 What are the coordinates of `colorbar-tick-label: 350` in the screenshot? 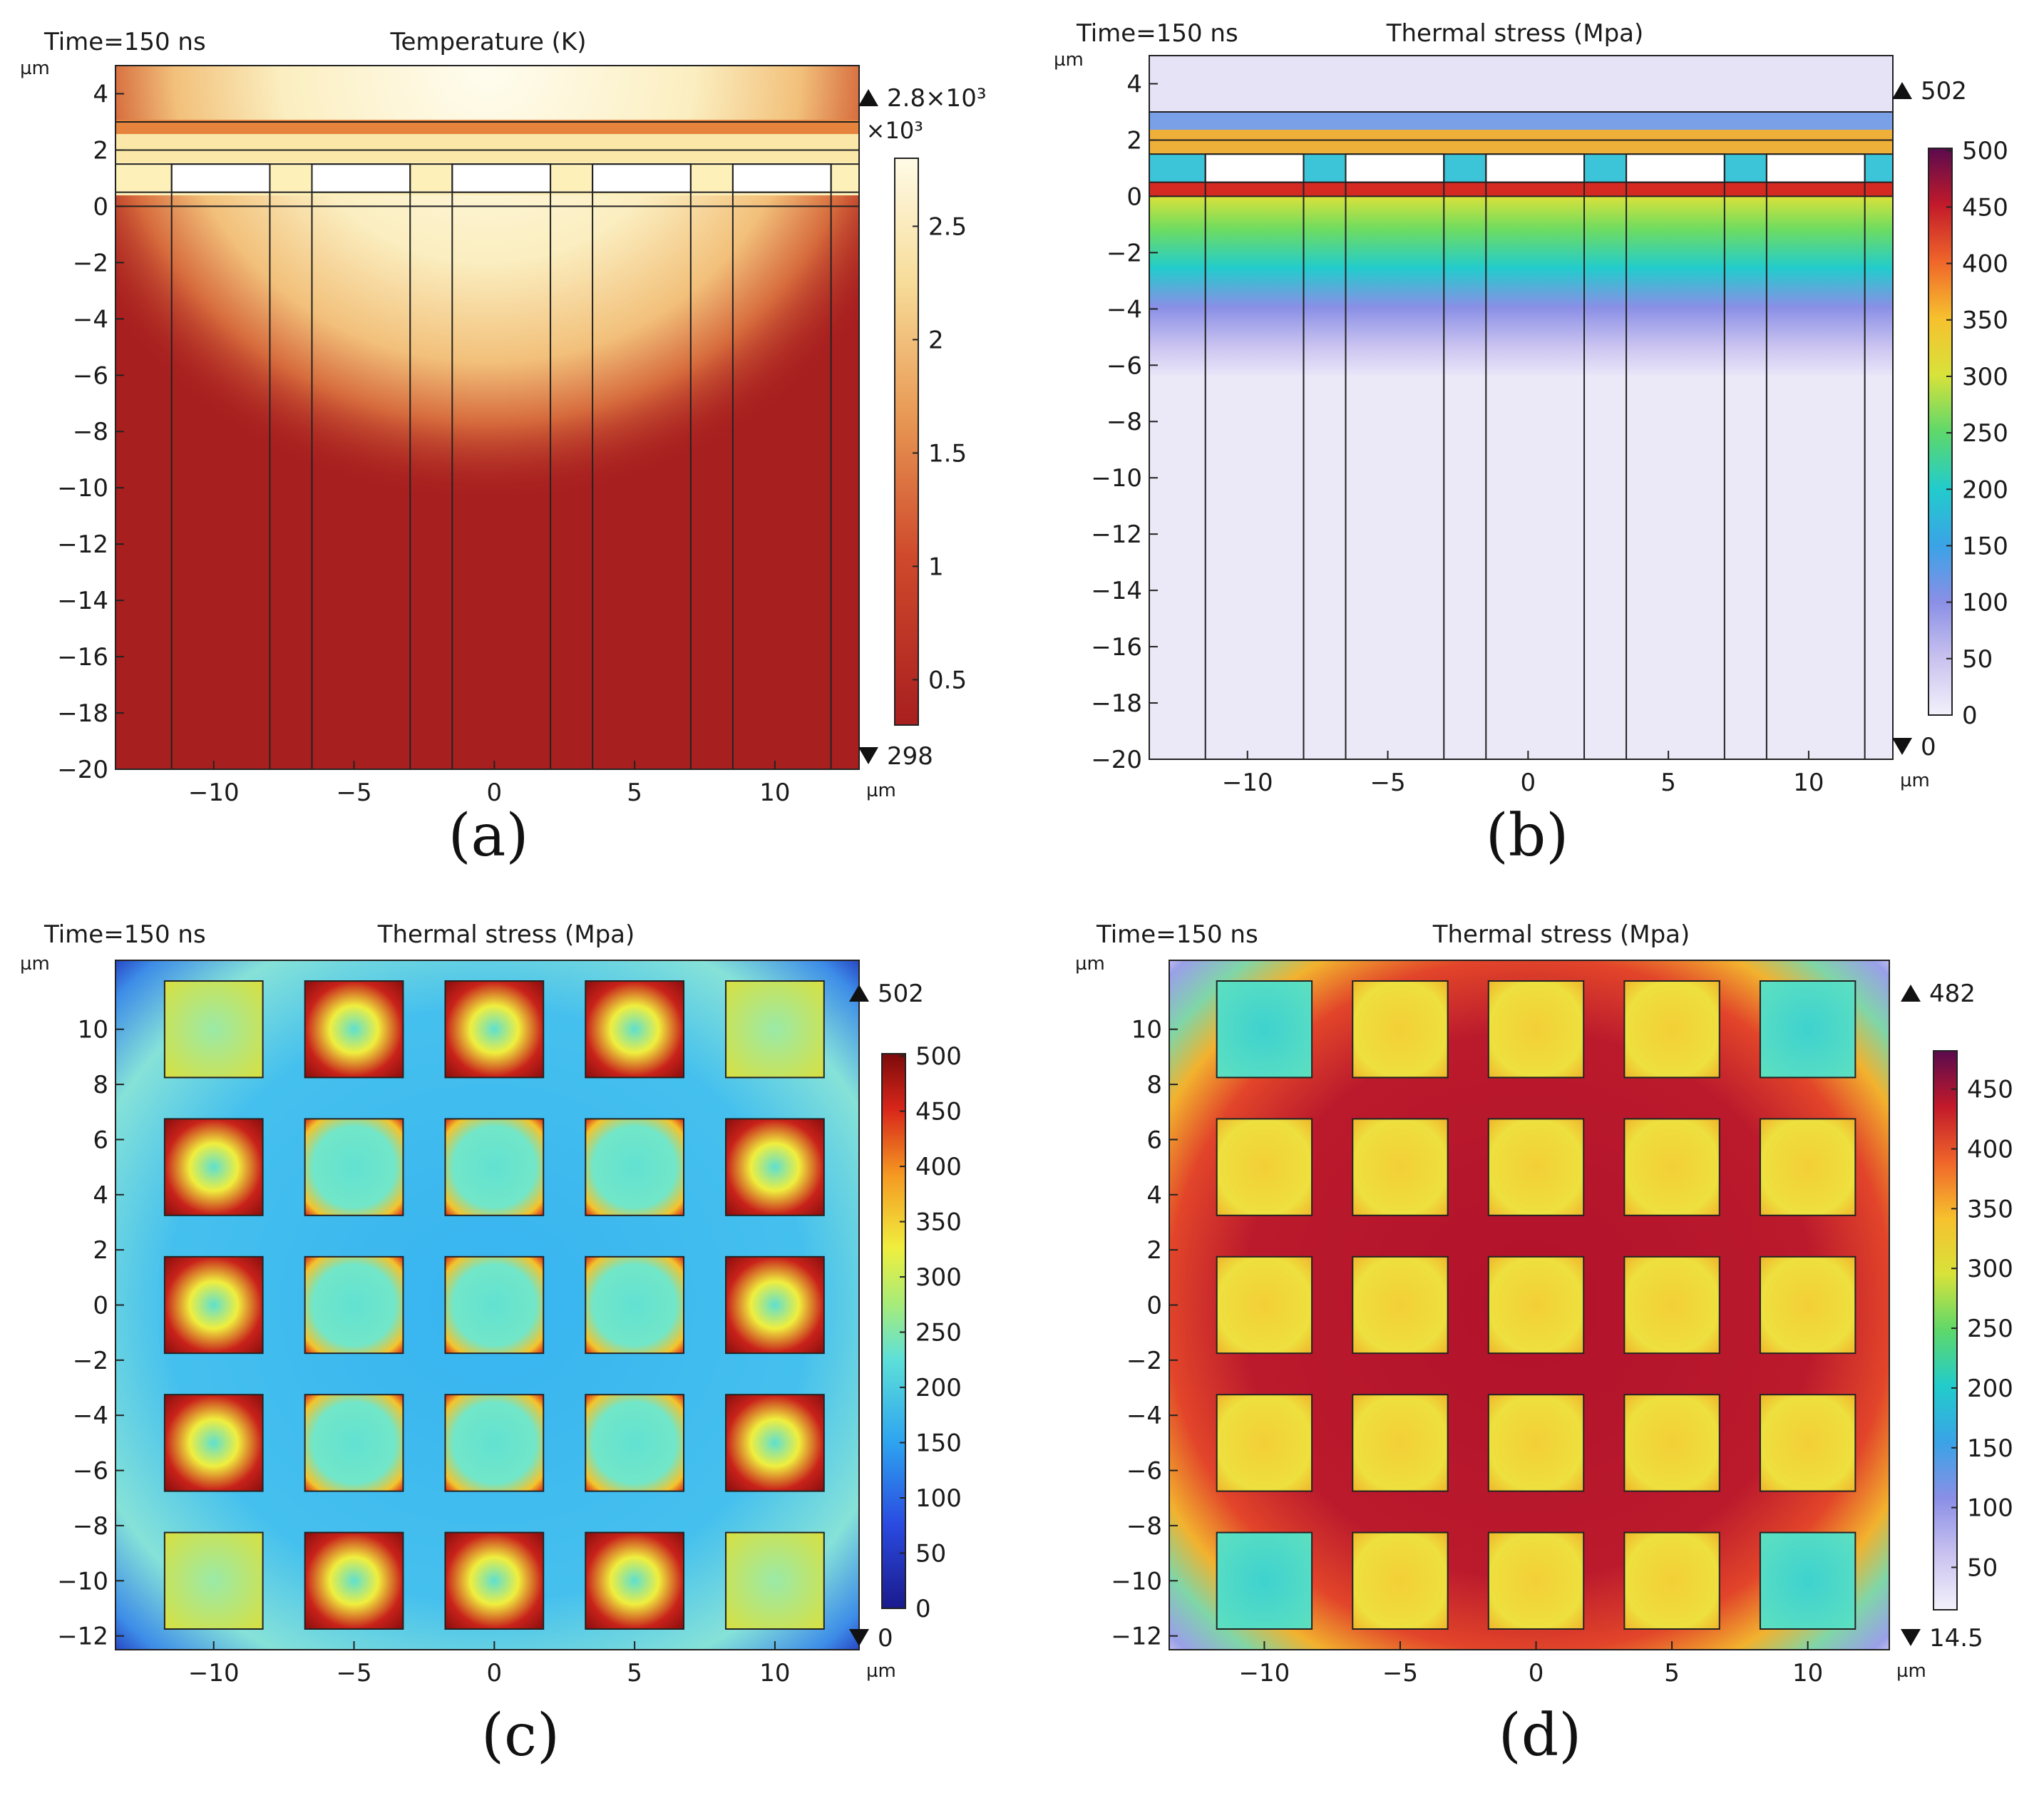 It's located at (1990, 1209).